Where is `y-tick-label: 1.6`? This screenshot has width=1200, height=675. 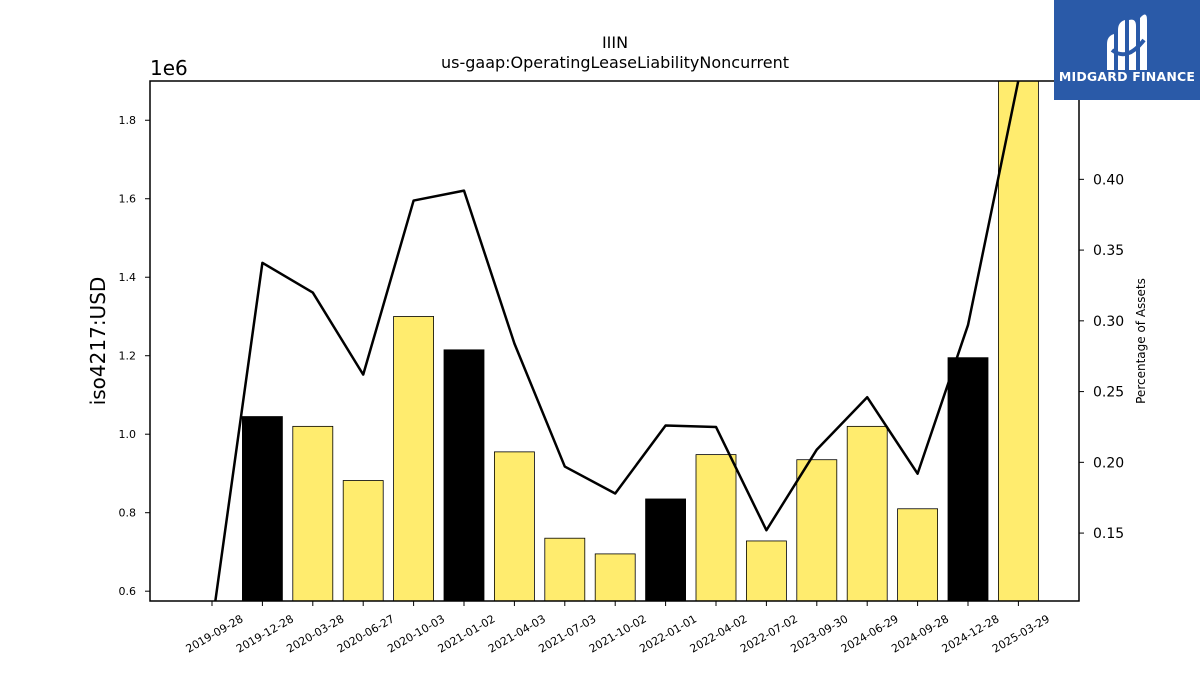 y-tick-label: 1.6 is located at coordinates (128, 199).